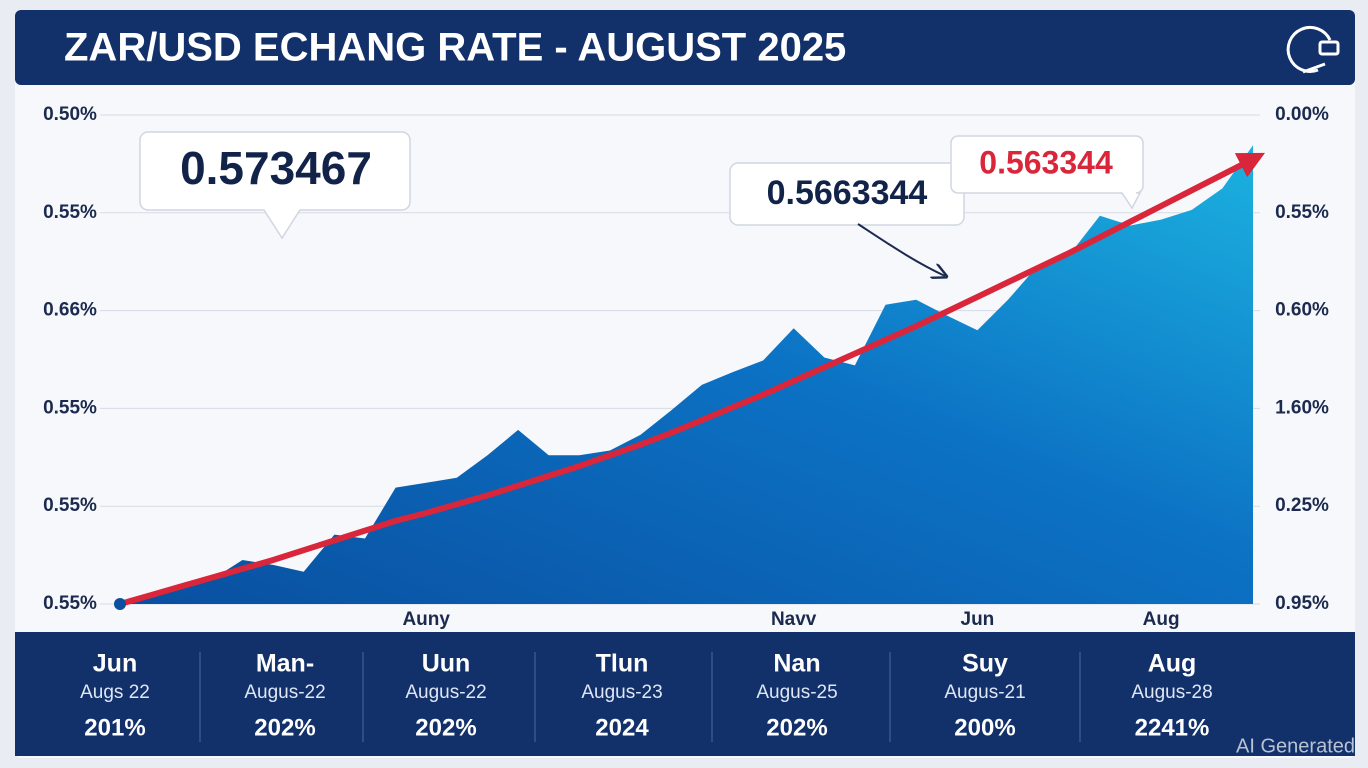 The image size is (1368, 768). Describe the element at coordinates (1172, 664) in the screenshot. I see `summary-month: Aug` at that location.